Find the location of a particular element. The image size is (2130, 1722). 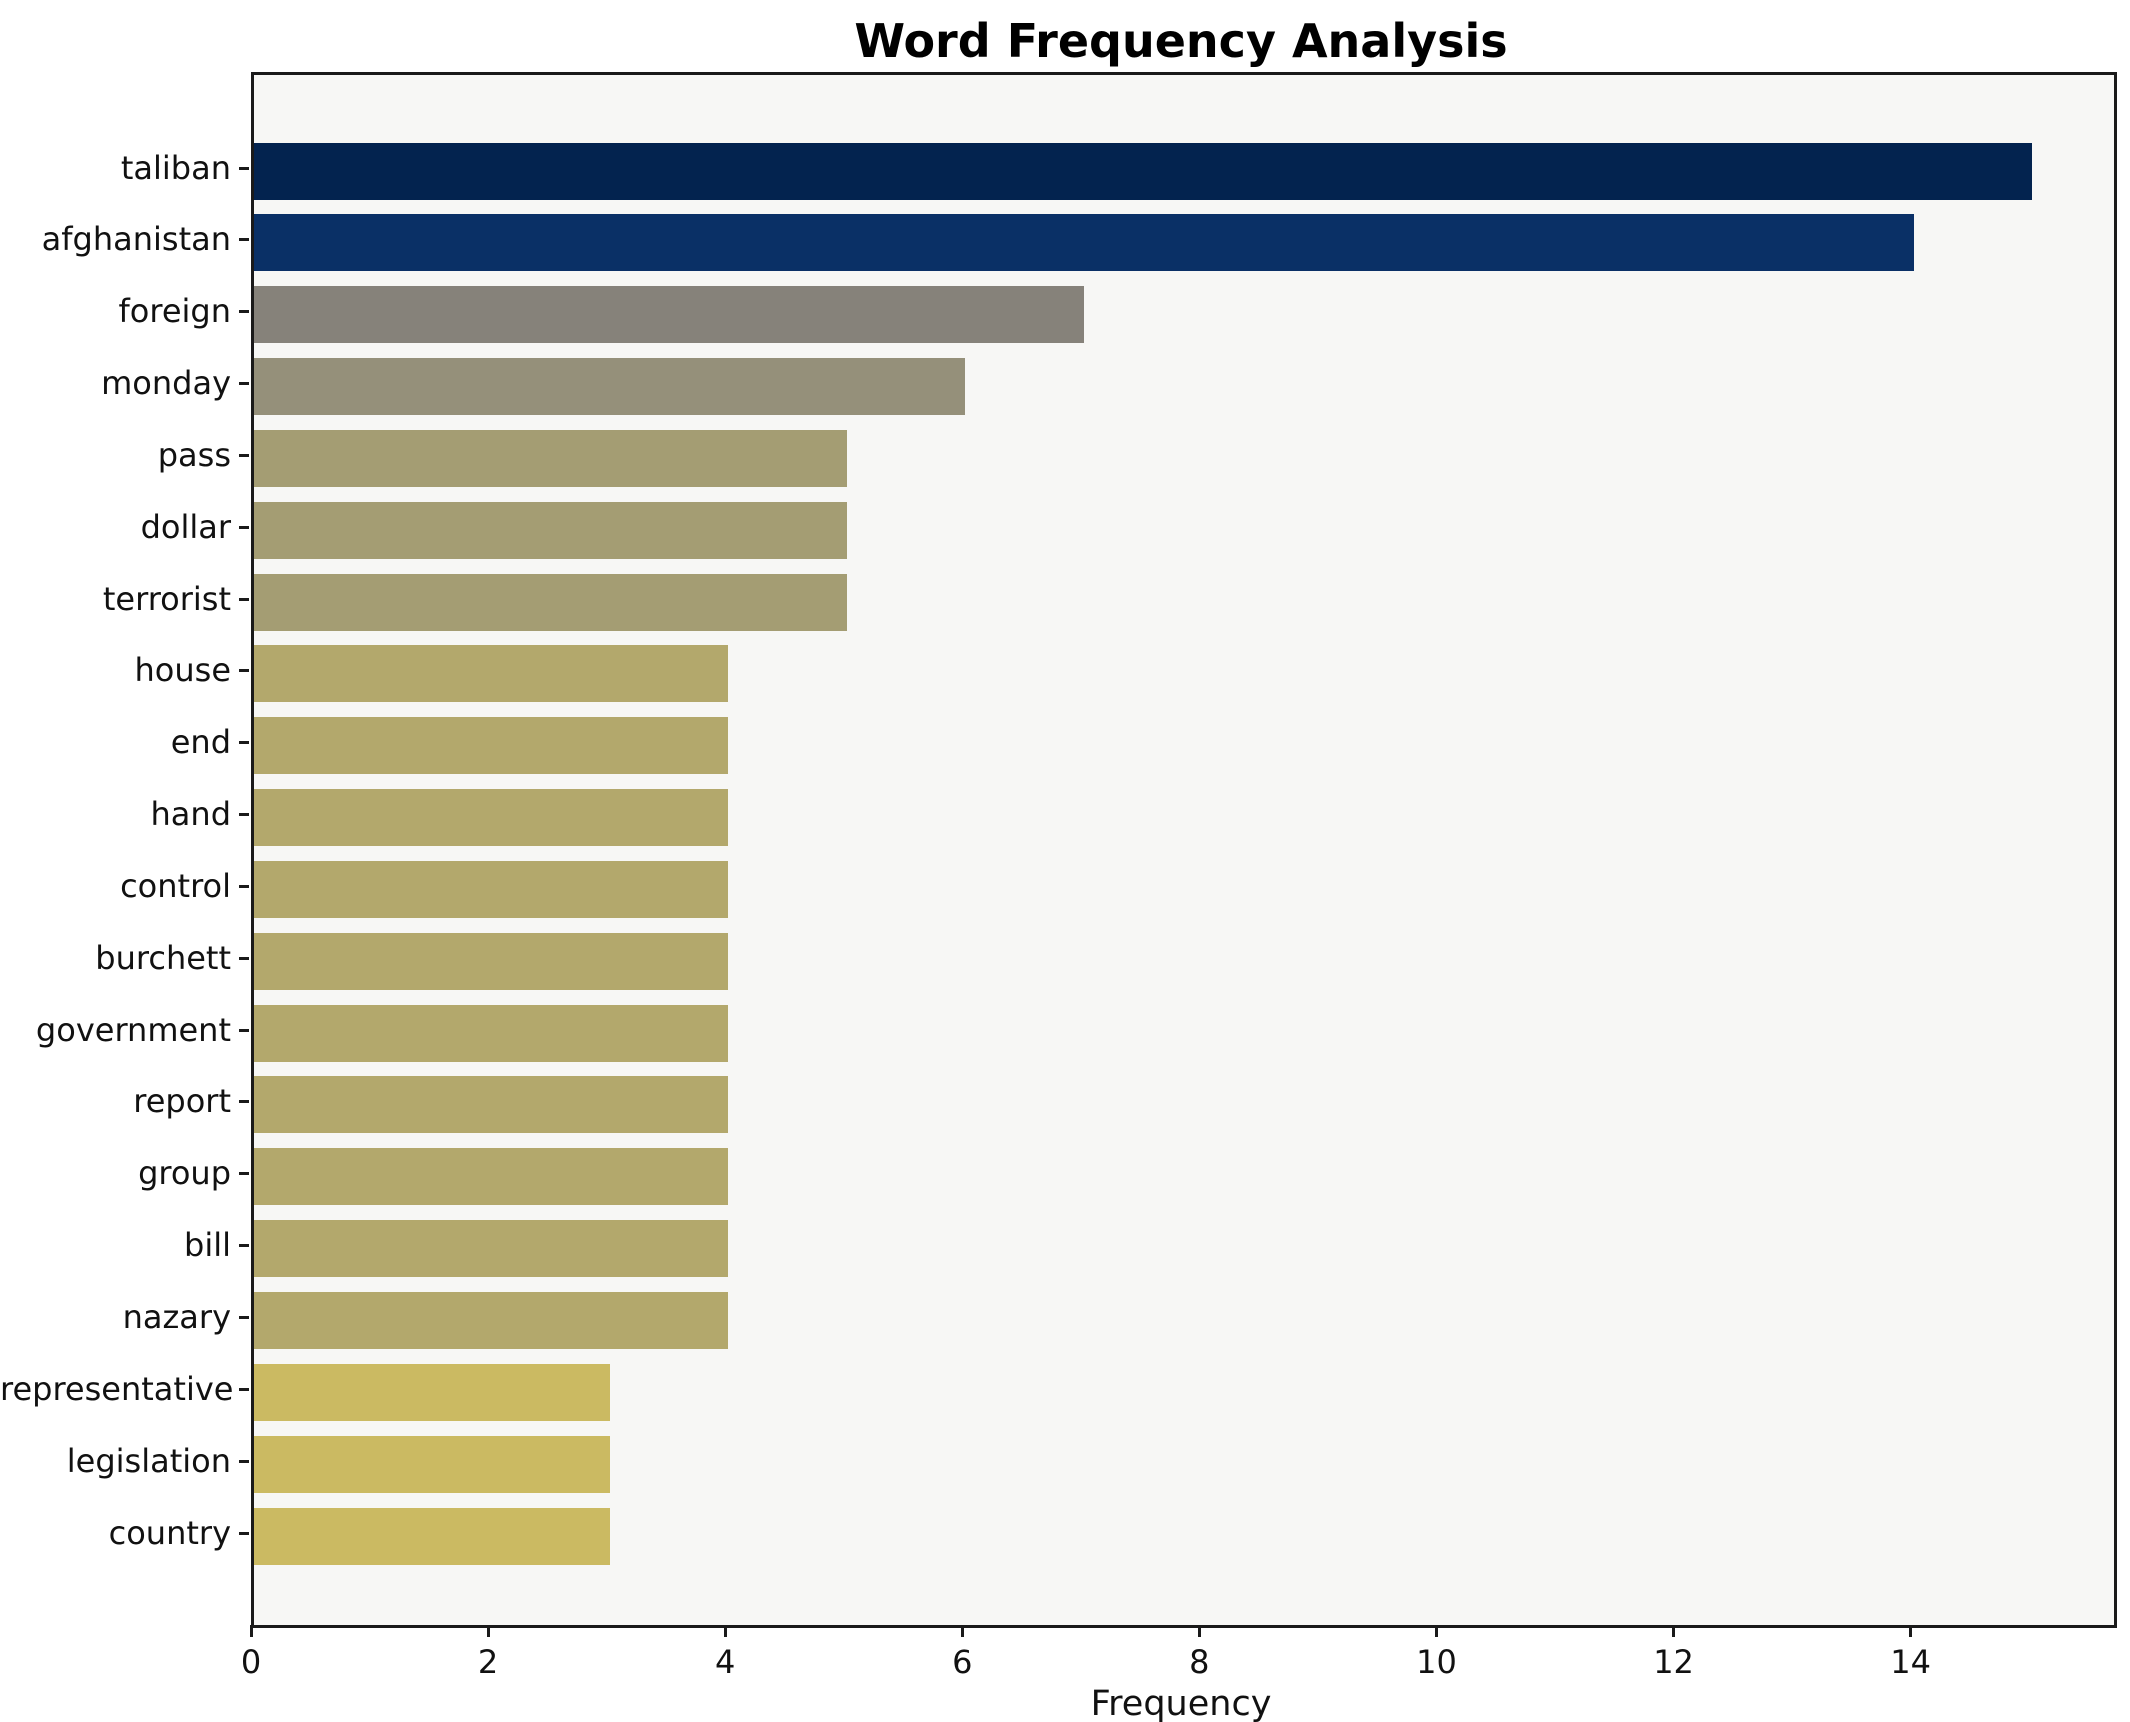

y-tick-label-house: house is located at coordinates (183, 670).